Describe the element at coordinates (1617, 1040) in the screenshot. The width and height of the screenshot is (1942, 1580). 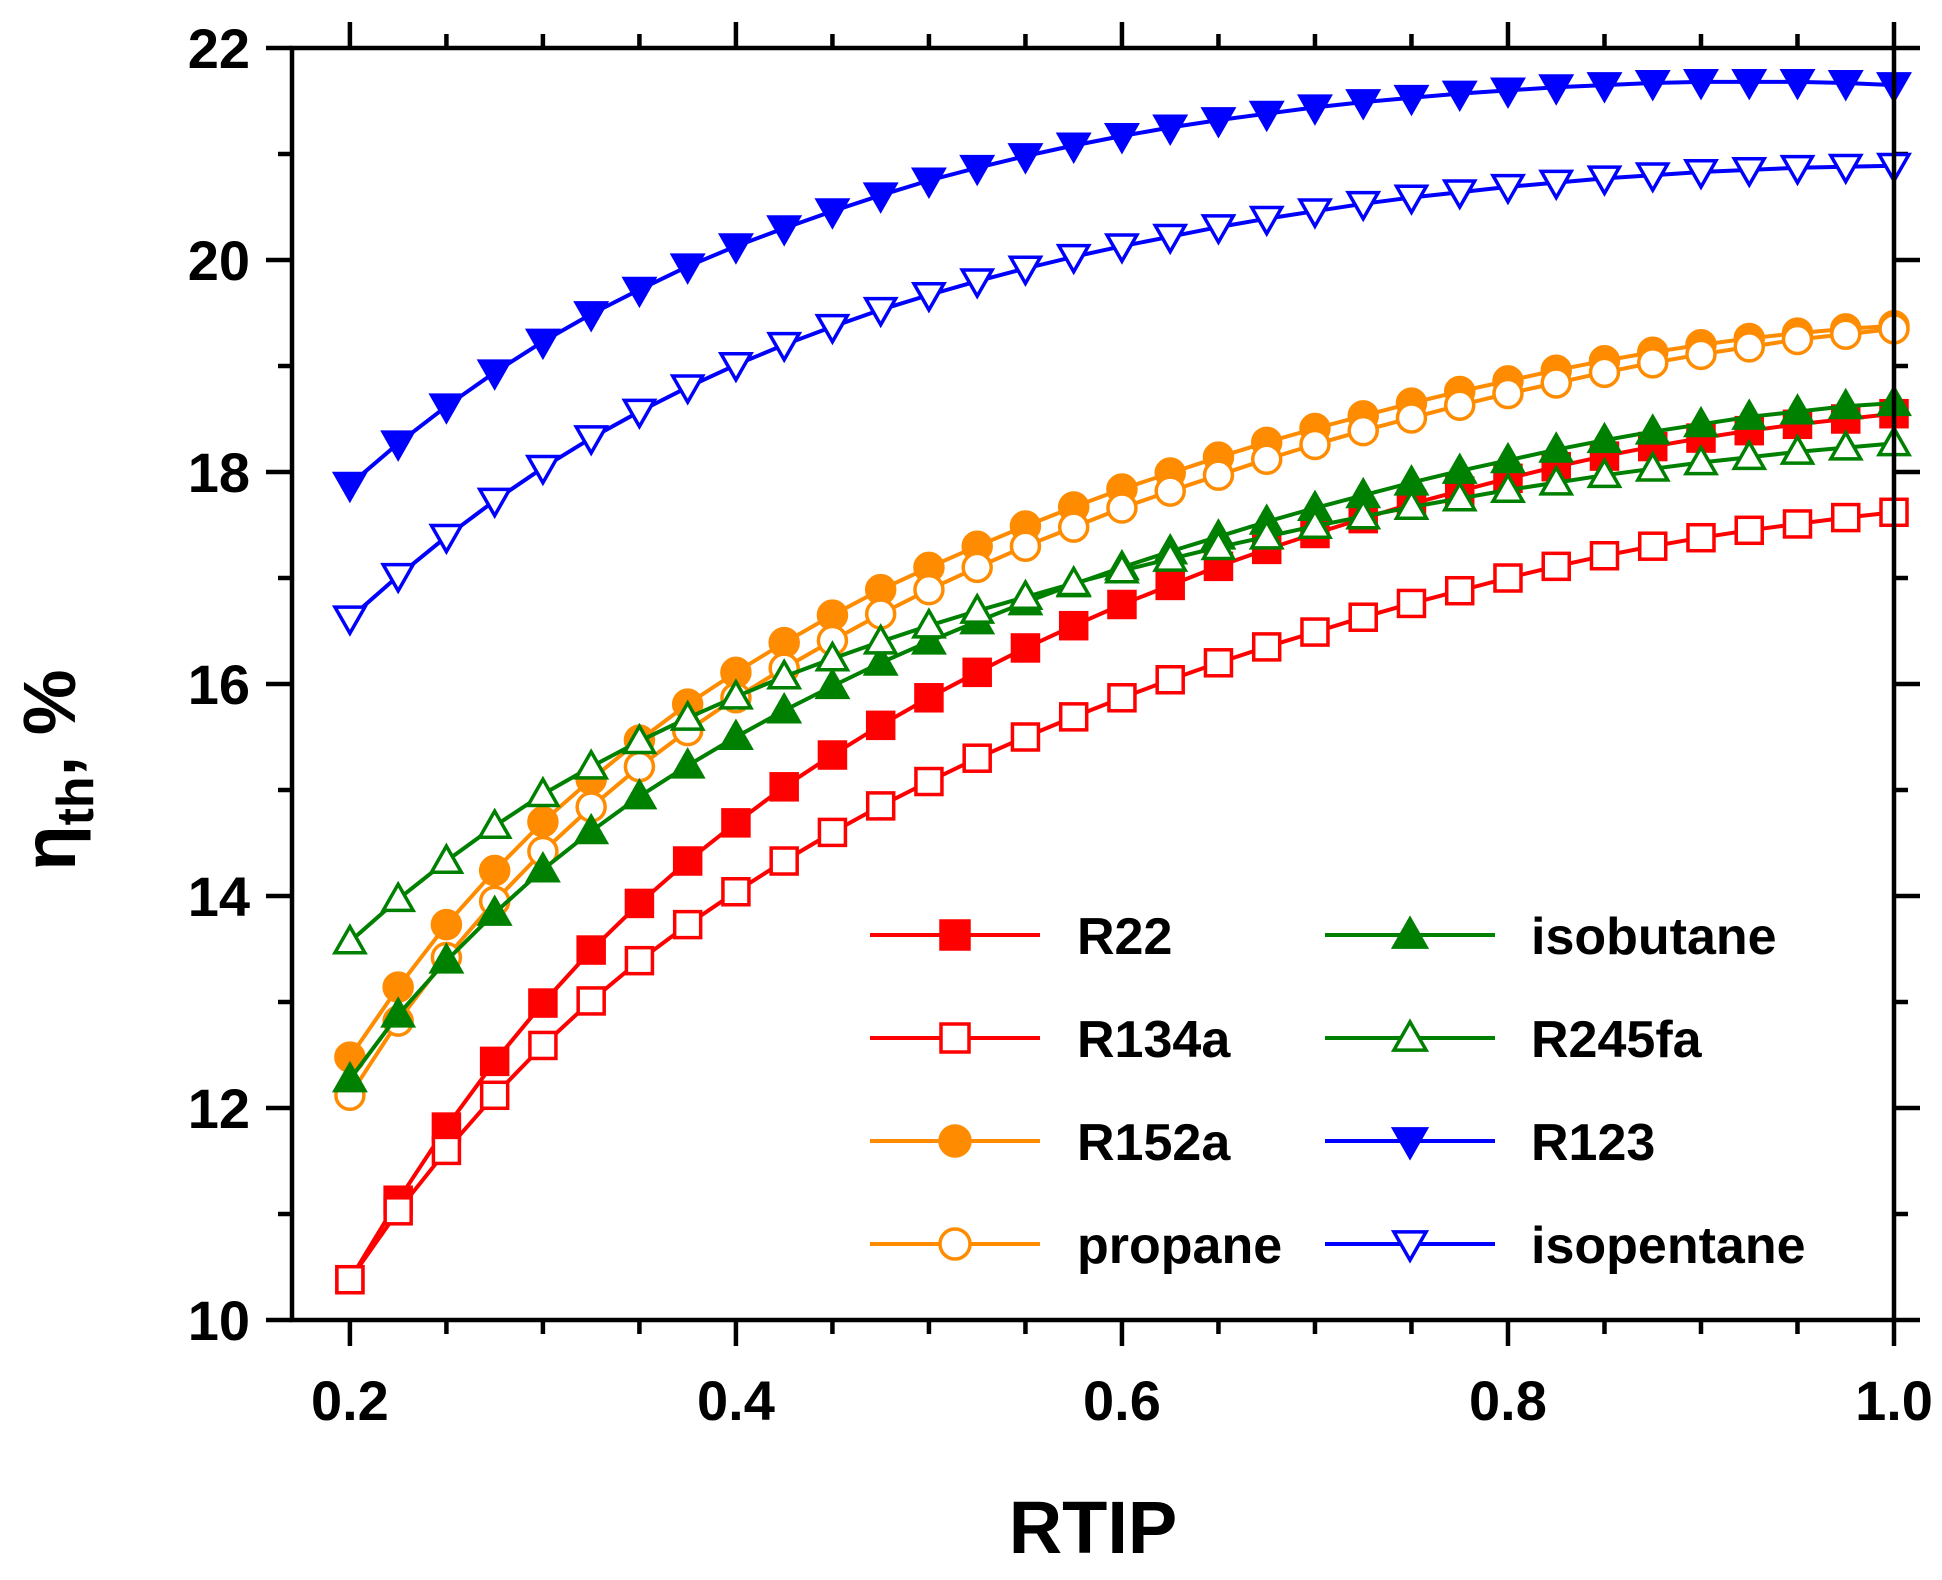
I see `legend-label: R245fa` at that location.